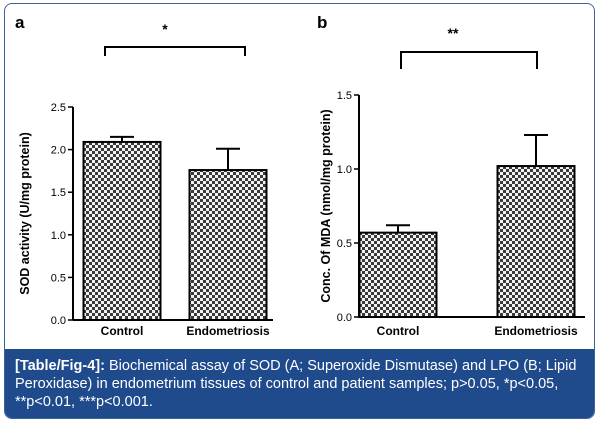  I want to click on y-axis-label: Conc. Of MDA (nmol/mg protein), so click(326, 205).